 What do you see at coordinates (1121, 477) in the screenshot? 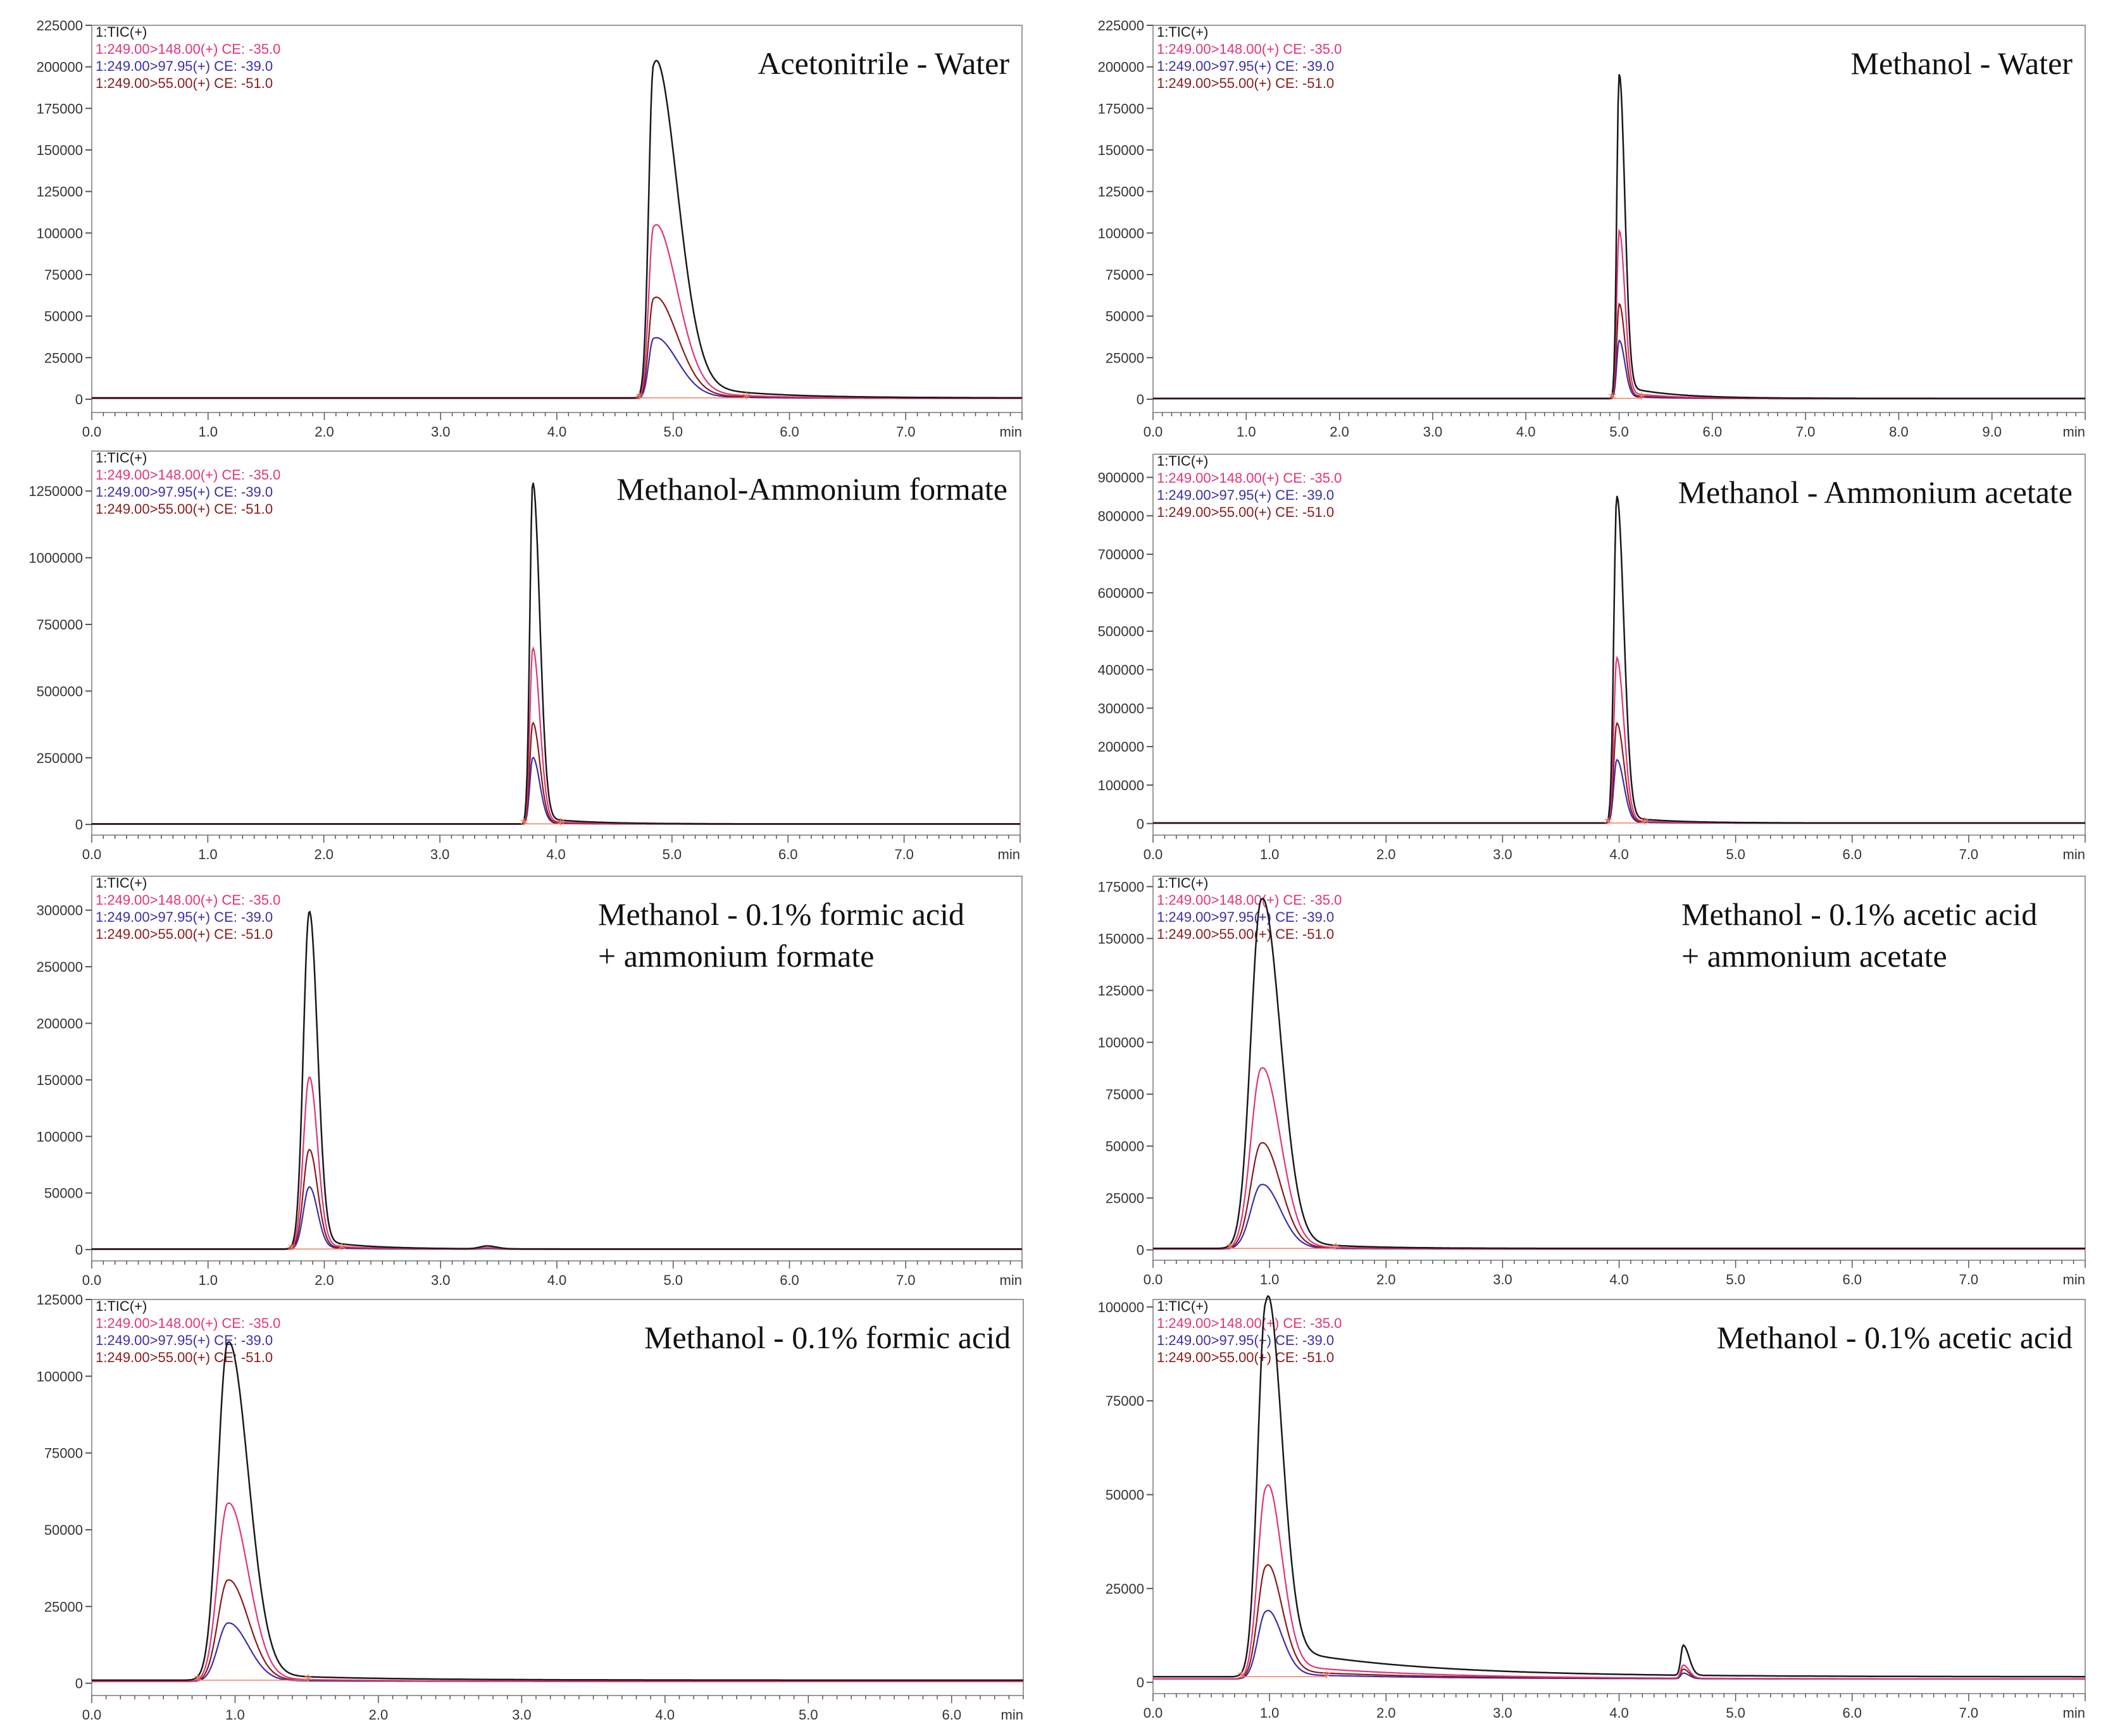
I see `y-tick-label: 900000` at bounding box center [1121, 477].